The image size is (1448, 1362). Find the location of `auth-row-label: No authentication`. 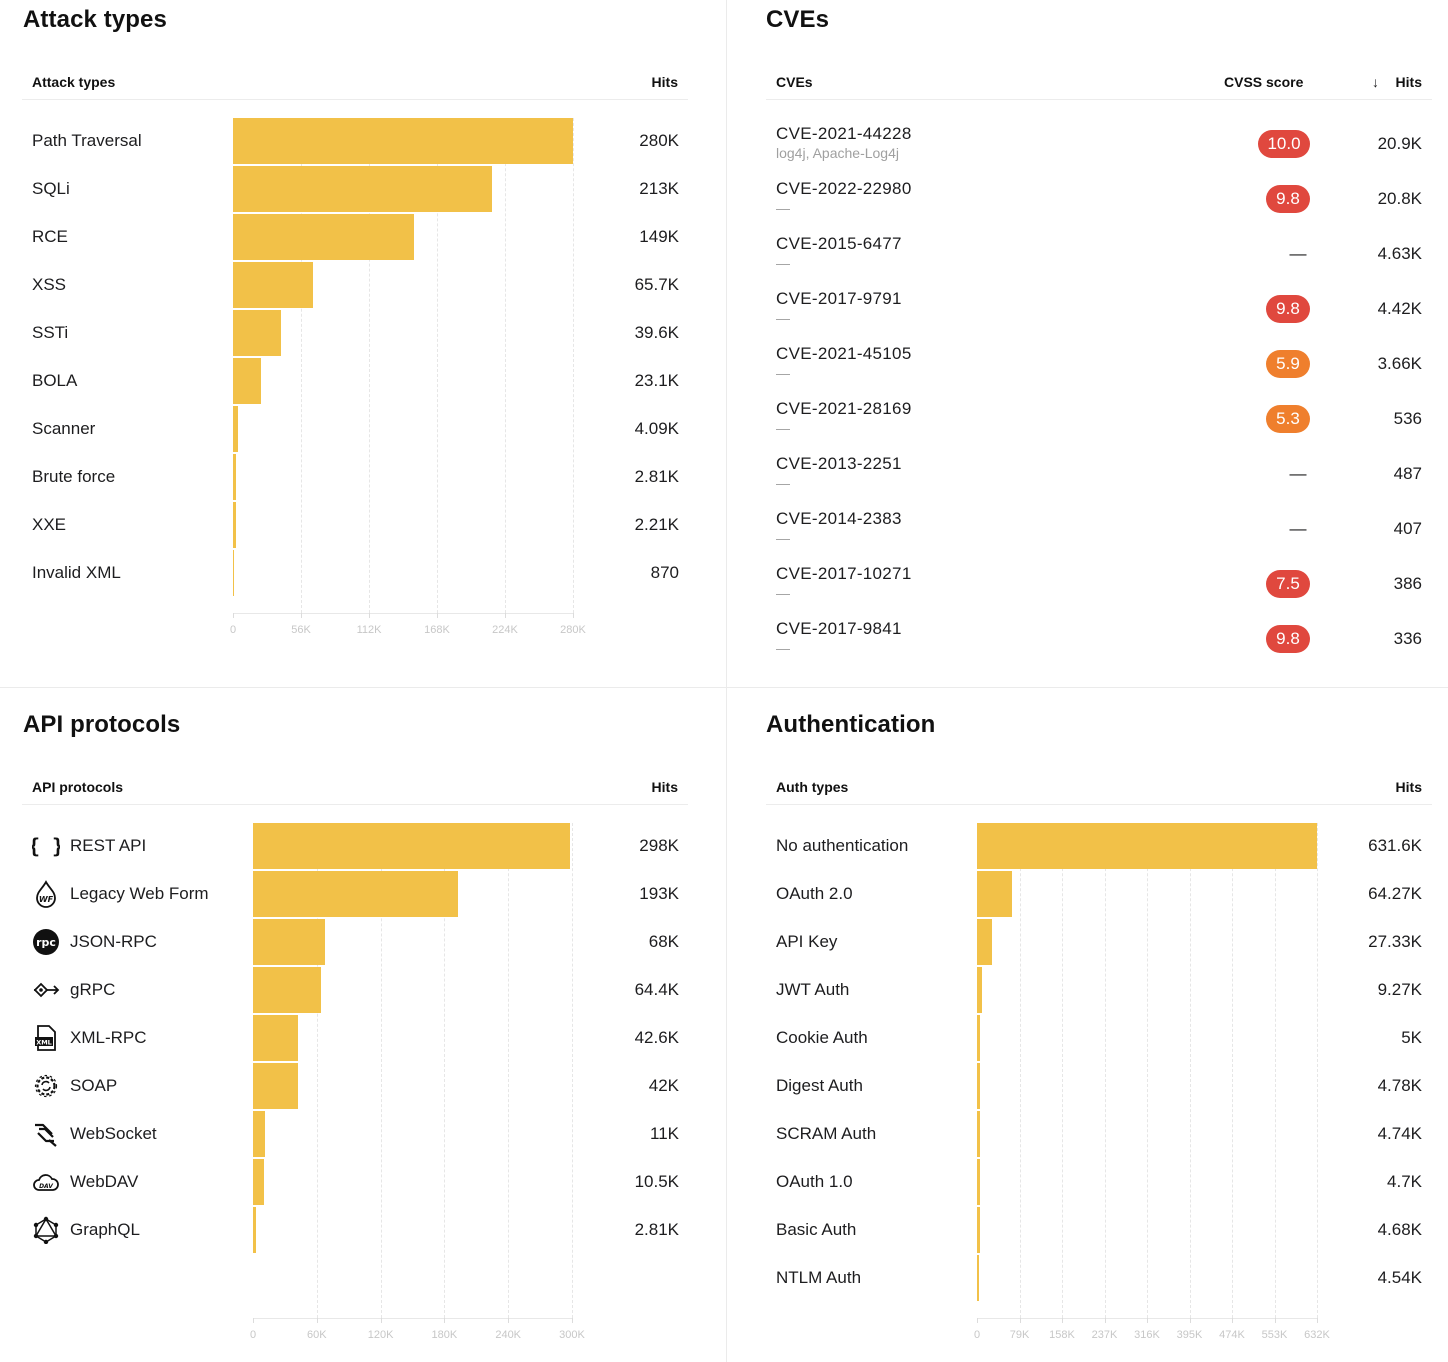

auth-row-label: No authentication is located at coordinates (842, 845).